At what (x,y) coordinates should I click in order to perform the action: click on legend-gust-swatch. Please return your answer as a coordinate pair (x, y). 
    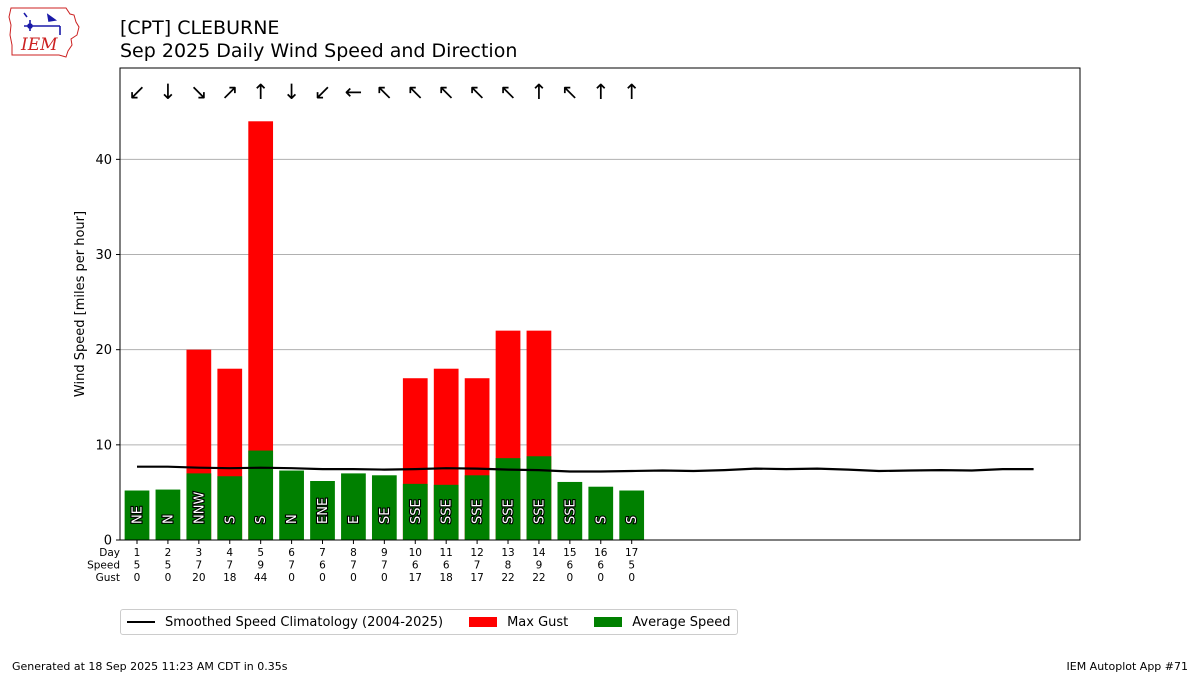
    Looking at the image, I should click on (483, 622).